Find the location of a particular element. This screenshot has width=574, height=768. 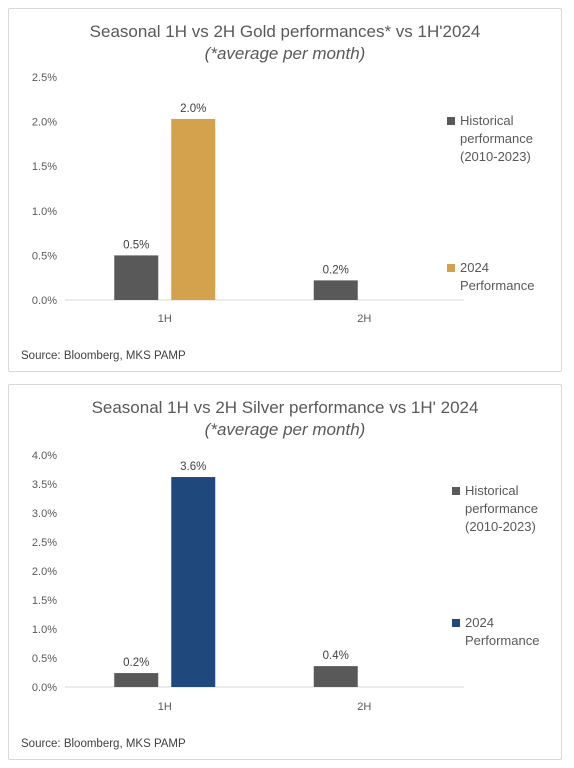

data-label: 3.6% is located at coordinates (193, 467).